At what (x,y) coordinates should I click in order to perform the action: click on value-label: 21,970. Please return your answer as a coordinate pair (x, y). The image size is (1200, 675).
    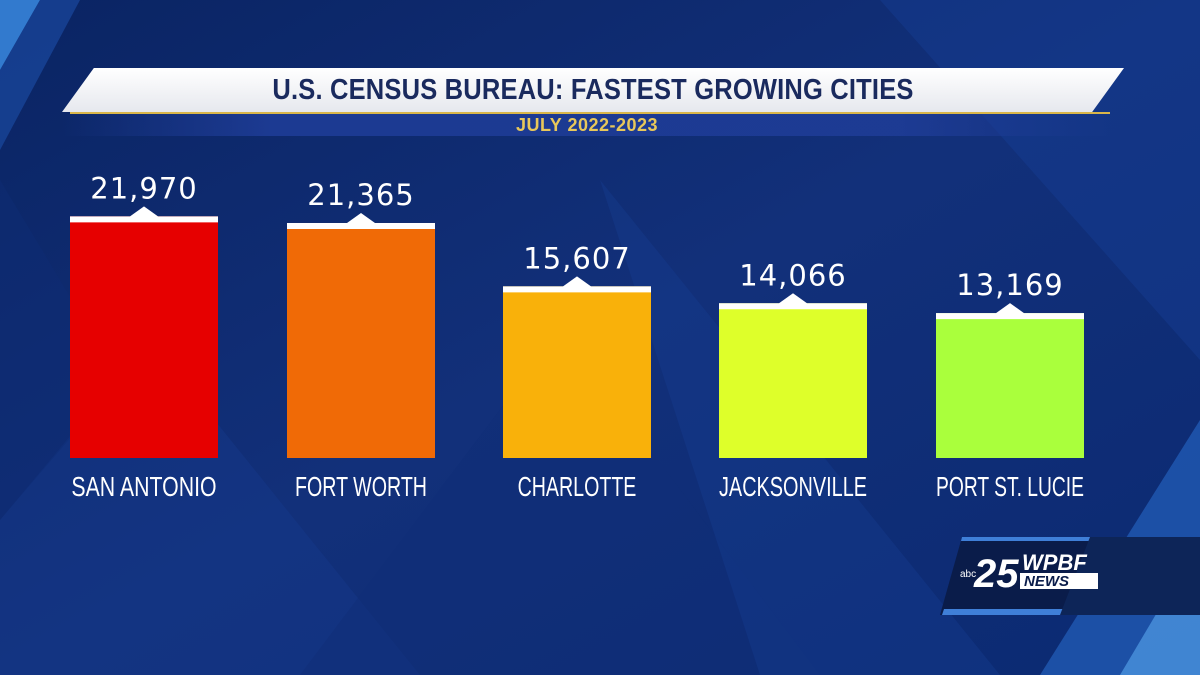
    Looking at the image, I should click on (143, 188).